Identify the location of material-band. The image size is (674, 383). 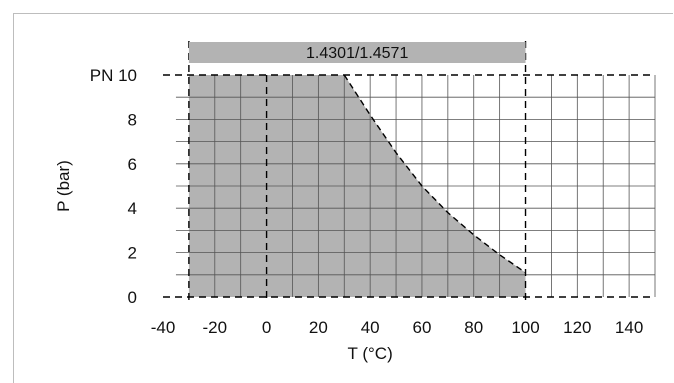
(357, 52).